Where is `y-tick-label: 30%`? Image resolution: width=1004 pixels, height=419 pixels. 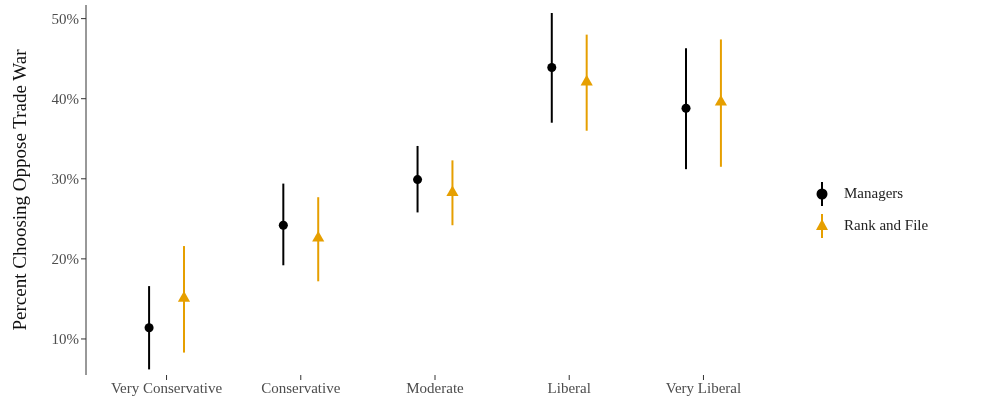
y-tick-label: 30% is located at coordinates (65, 179).